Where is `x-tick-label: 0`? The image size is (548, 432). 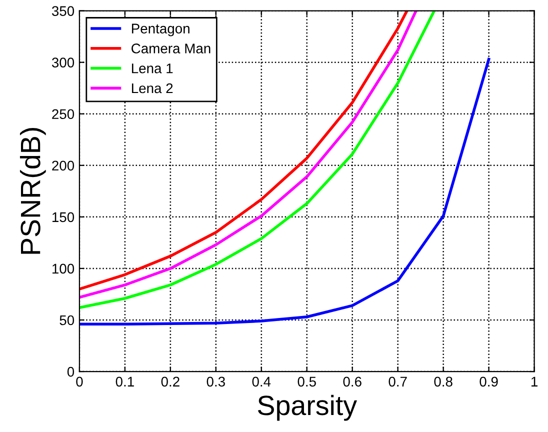
x-tick-label: 0 is located at coordinates (79, 381).